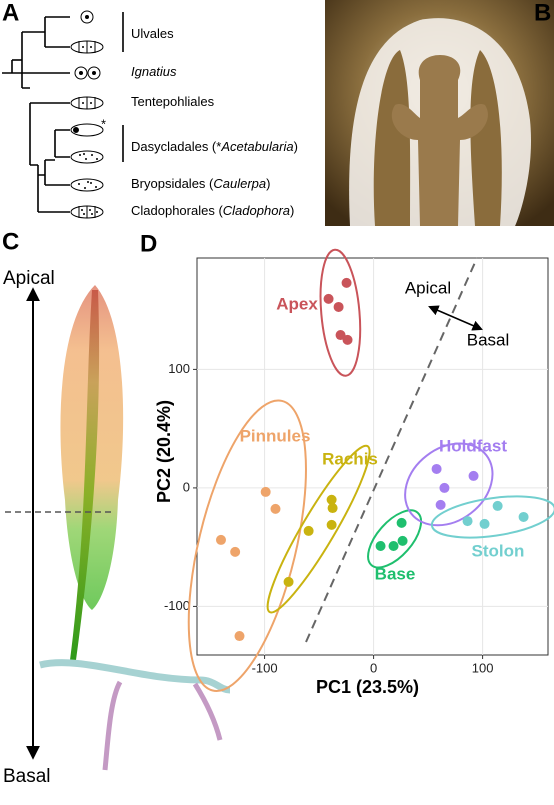 This screenshot has width=554, height=805. Describe the element at coordinates (148, 243) in the screenshot. I see `panel-label: D` at that location.